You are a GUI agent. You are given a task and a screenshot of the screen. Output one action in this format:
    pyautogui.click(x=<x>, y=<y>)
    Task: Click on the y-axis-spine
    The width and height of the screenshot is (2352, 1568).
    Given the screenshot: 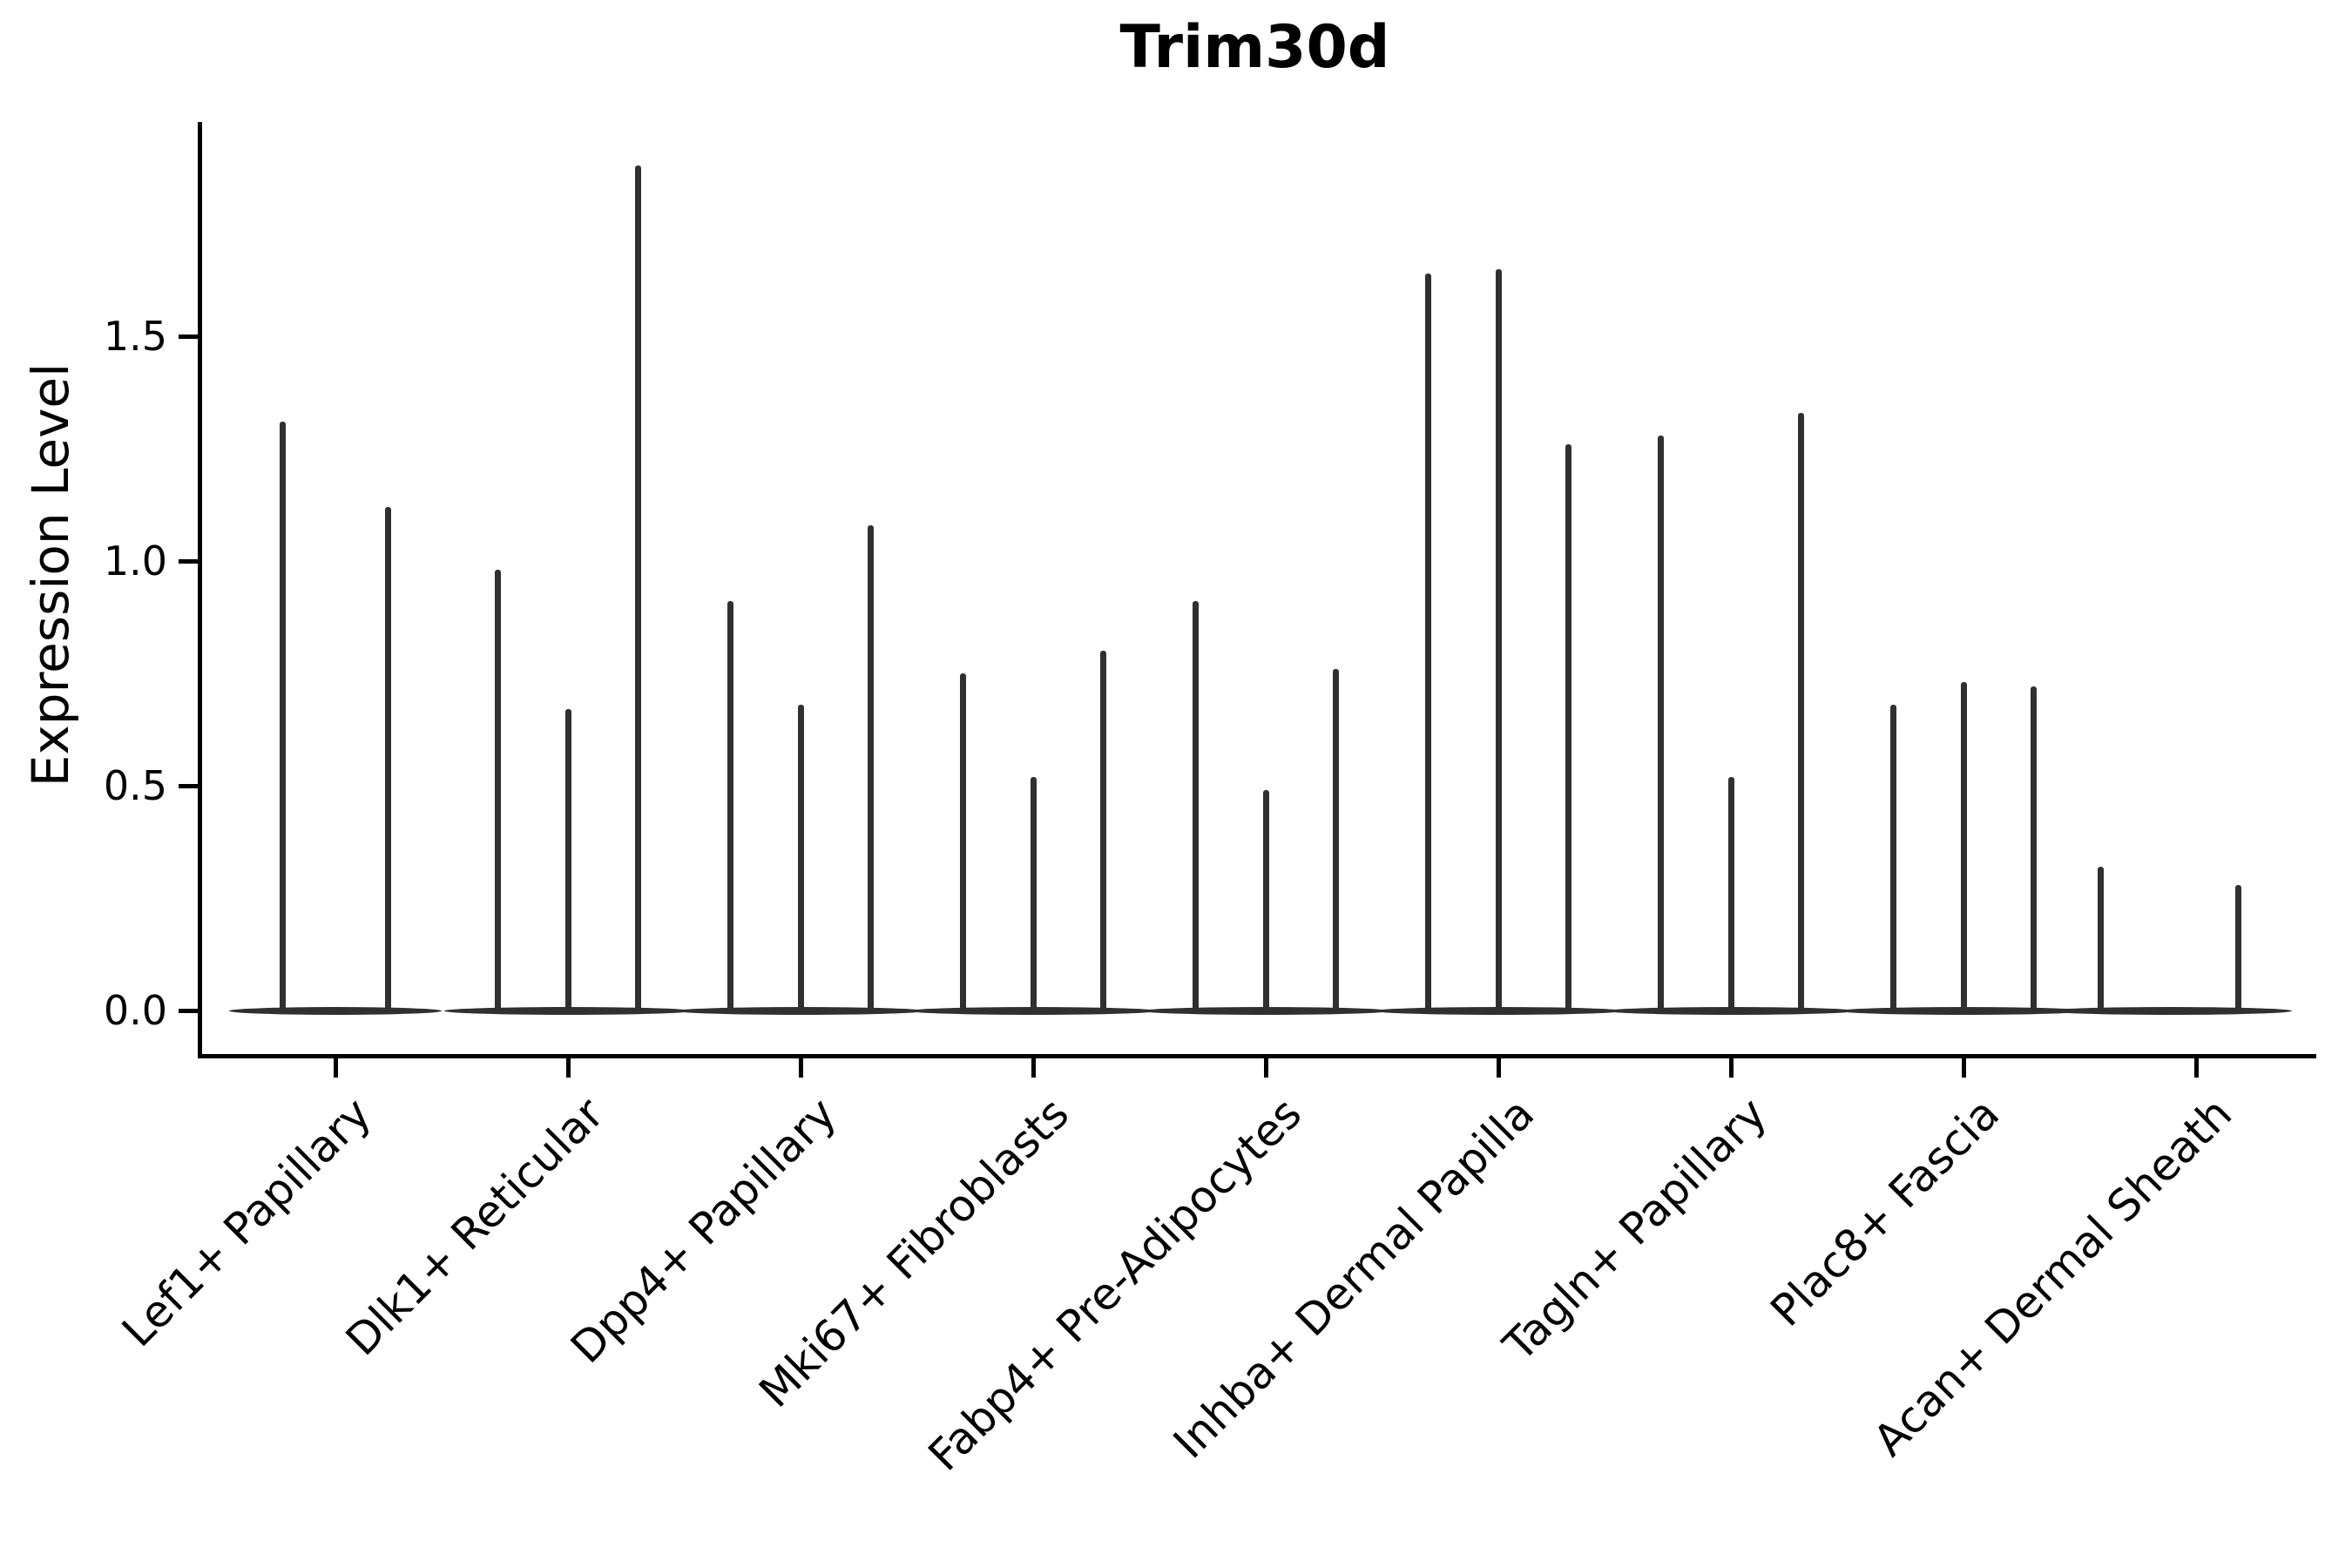 What is the action you would take?
    pyautogui.click(x=200, y=590)
    